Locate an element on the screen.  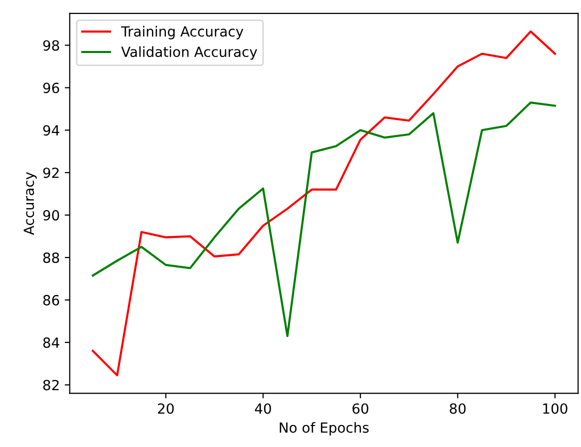
legend-label: Training Accuracy is located at coordinates (182, 33).